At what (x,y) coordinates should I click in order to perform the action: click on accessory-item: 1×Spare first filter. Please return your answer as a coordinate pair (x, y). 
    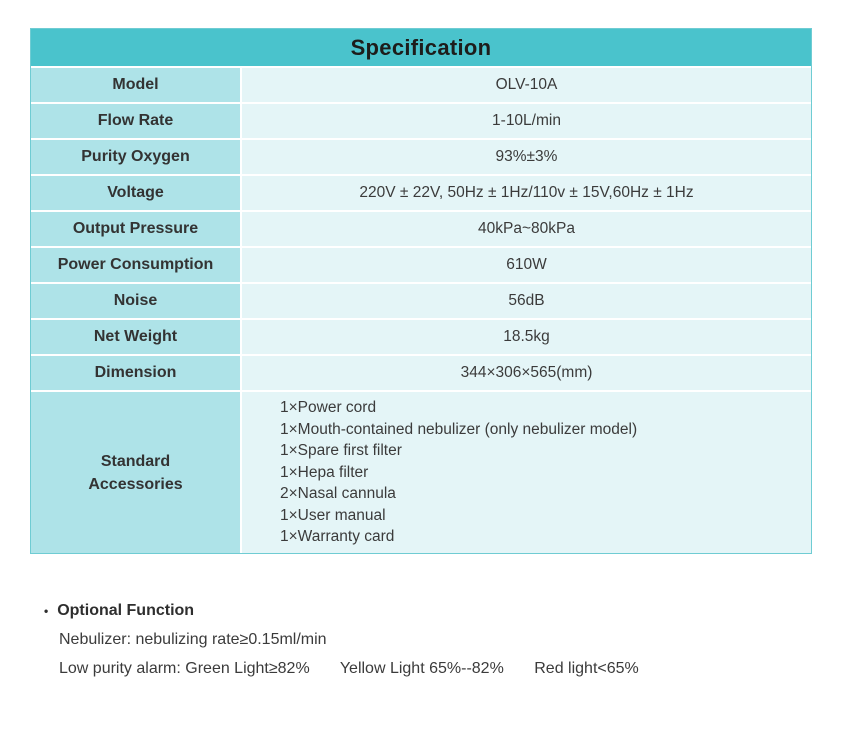
    Looking at the image, I should click on (341, 451).